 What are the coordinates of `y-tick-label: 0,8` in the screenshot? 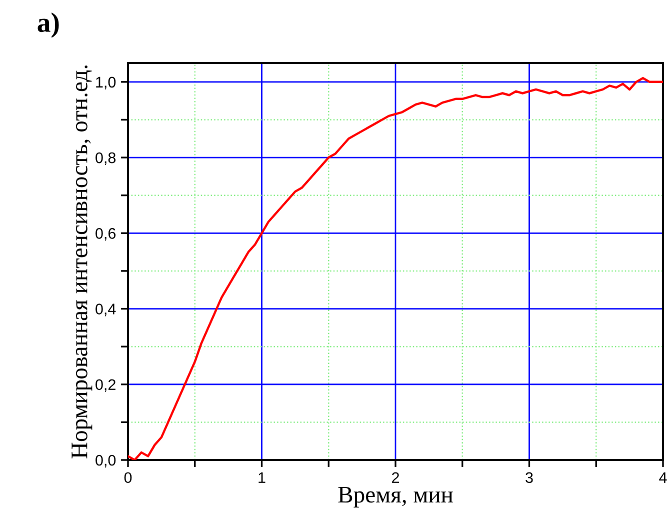 It's located at (106, 159).